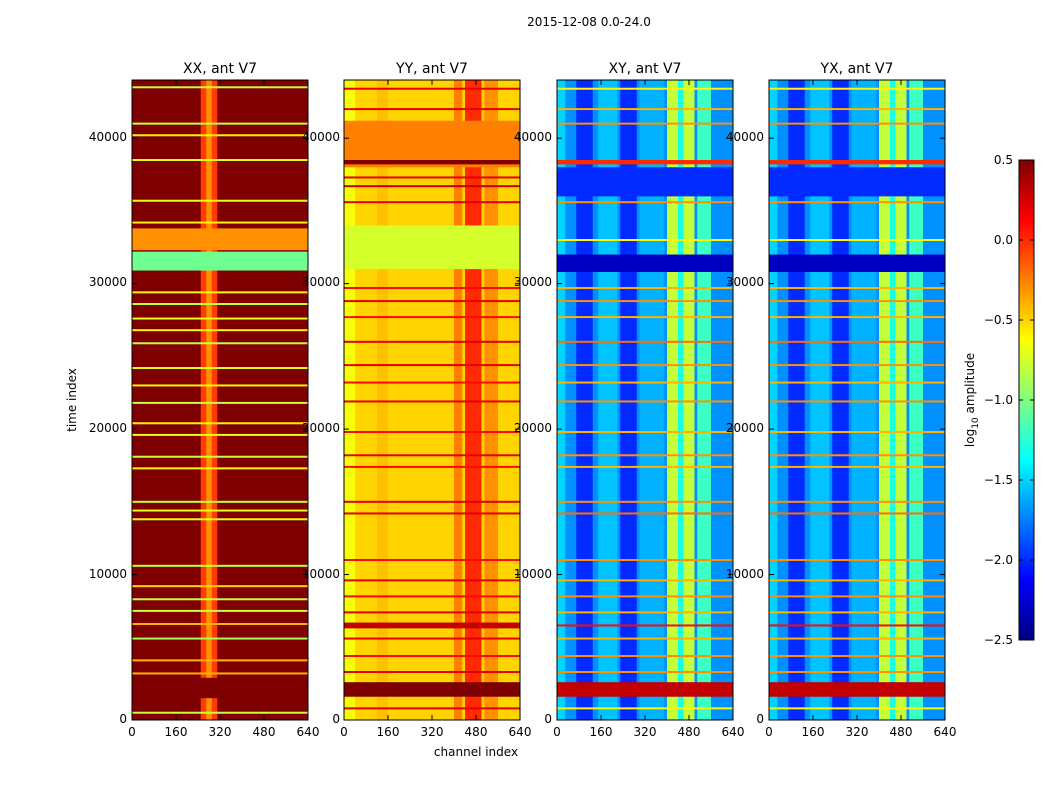  What do you see at coordinates (533, 137) in the screenshot?
I see `ytick-label: 40000` at bounding box center [533, 137].